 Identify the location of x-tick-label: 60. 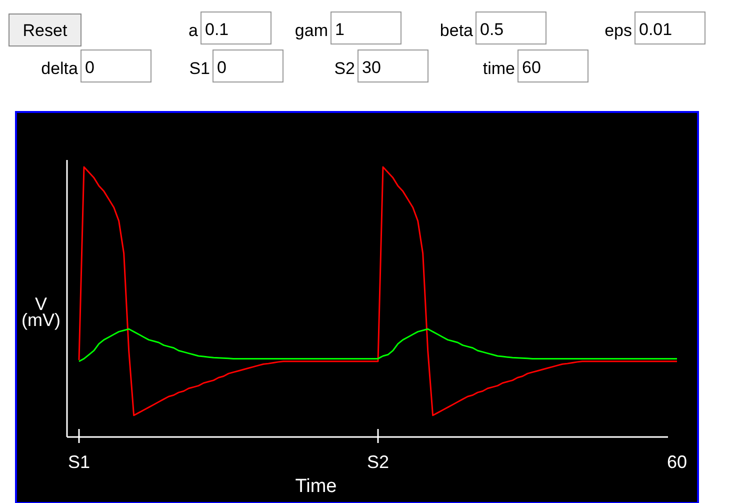
(677, 462).